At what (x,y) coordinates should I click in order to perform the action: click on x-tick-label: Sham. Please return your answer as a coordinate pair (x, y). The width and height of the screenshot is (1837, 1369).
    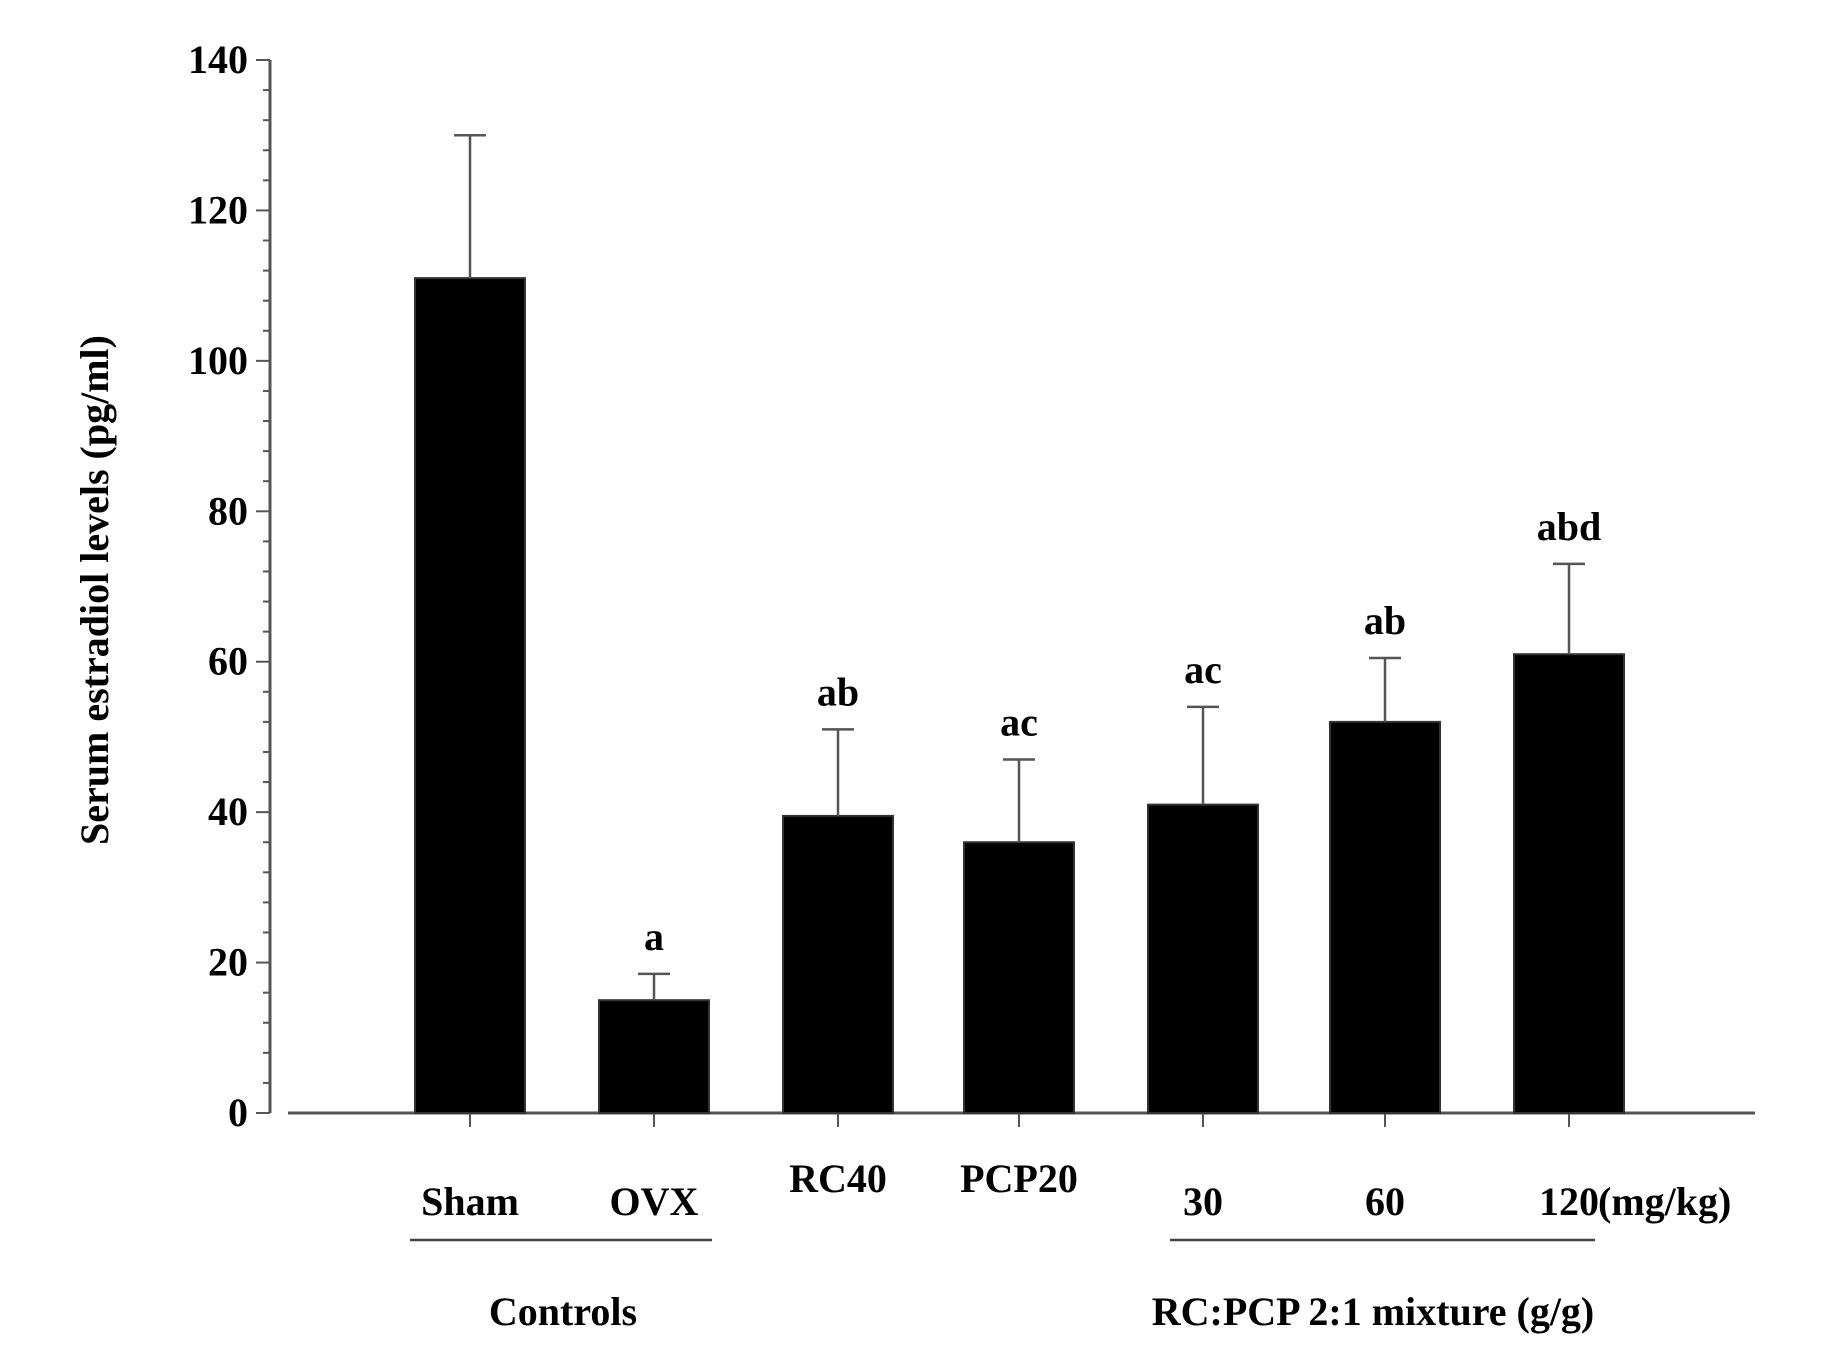
    Looking at the image, I should click on (470, 1201).